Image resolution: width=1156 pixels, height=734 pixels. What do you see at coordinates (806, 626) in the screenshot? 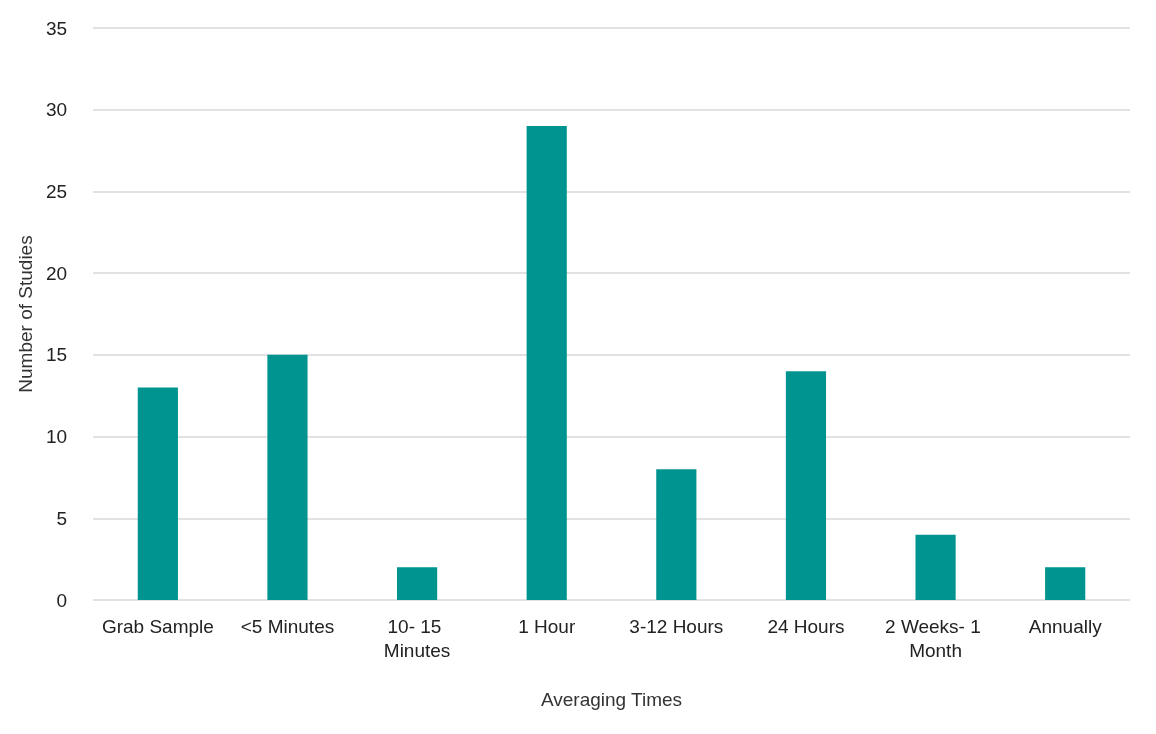
I see `x-tick-label: 24 Hours` at bounding box center [806, 626].